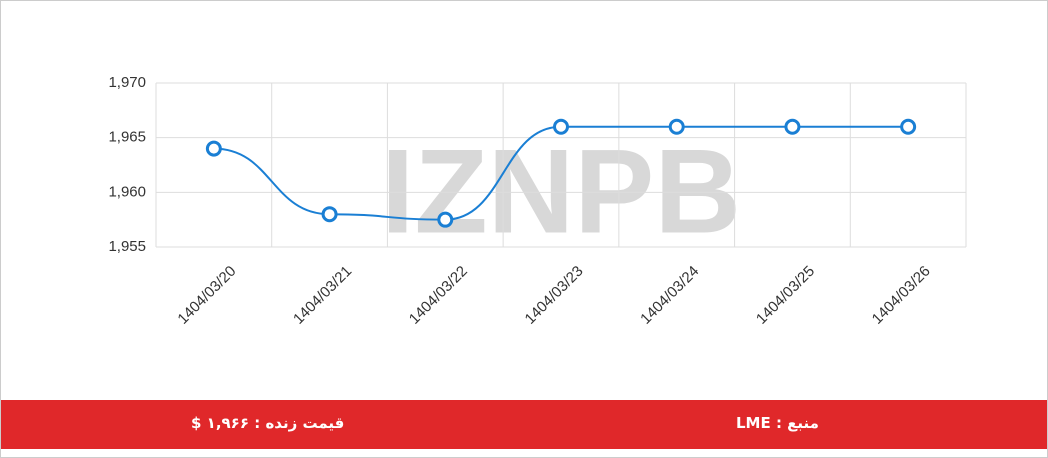  Describe the element at coordinates (669, 295) in the screenshot. I see `x-tick-label: 1404/03/24` at that location.